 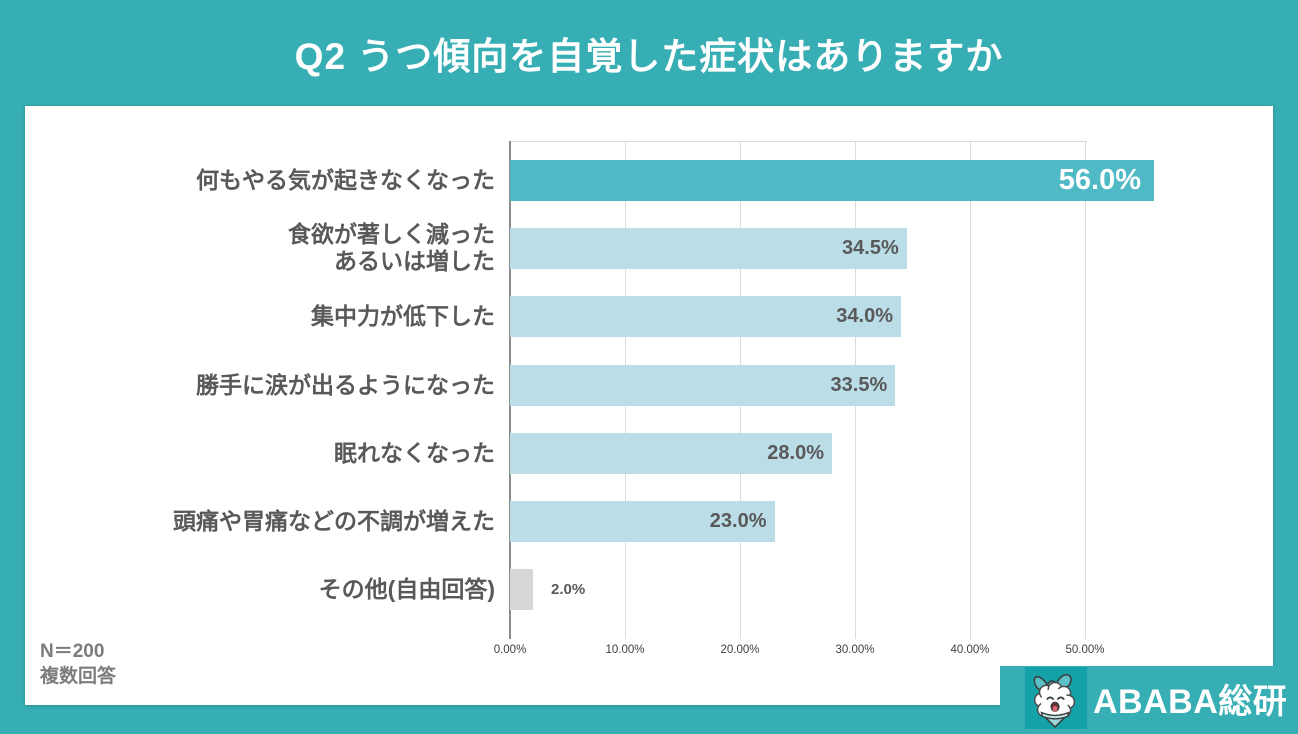 What do you see at coordinates (864, 316) in the screenshot?
I see `value-label: 34.0%` at bounding box center [864, 316].